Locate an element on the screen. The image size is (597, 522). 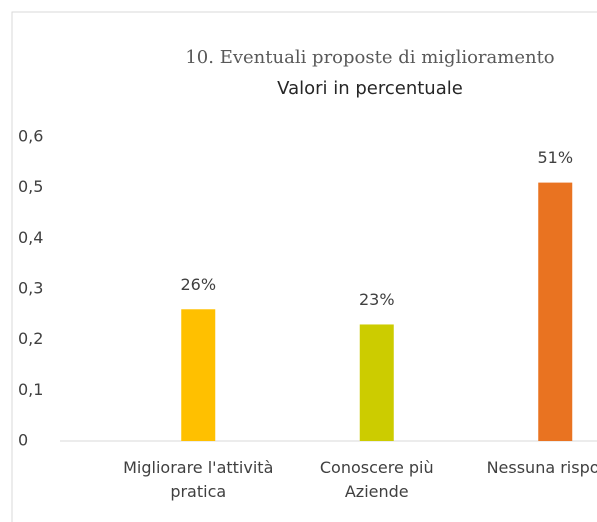
y-tick-label: 0 is located at coordinates (23, 440).